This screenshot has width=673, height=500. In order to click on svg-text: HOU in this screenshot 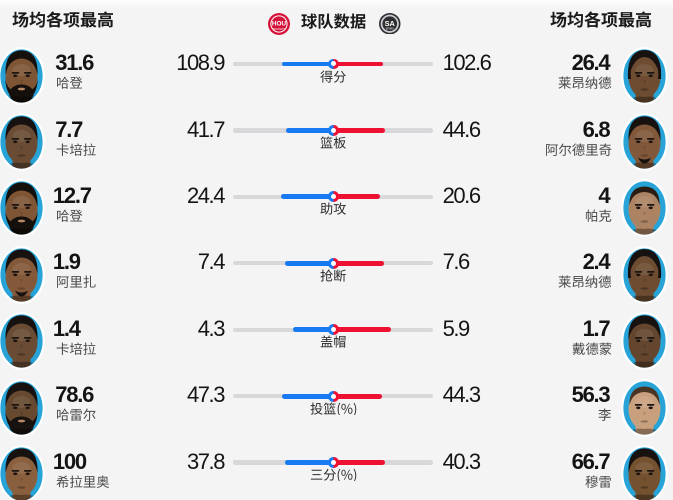, I will do `click(279, 23)`.